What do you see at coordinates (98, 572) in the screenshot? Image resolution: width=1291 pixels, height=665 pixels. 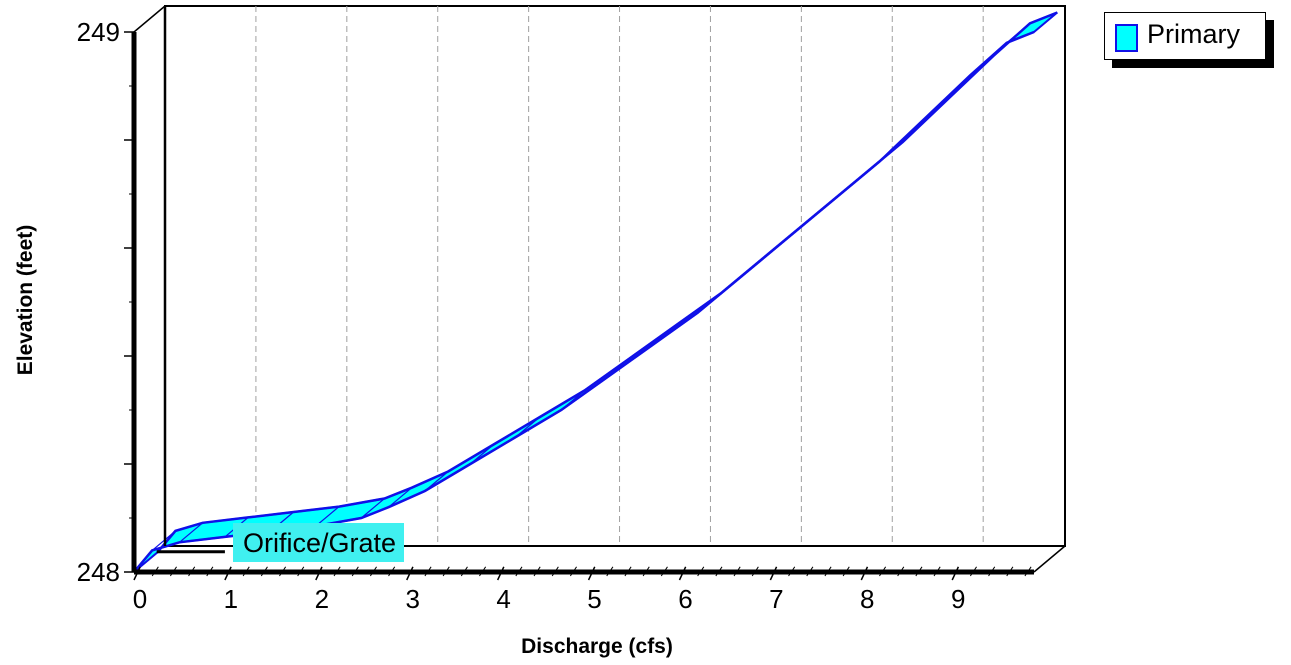 I see `y-tick-label-248: 248` at bounding box center [98, 572].